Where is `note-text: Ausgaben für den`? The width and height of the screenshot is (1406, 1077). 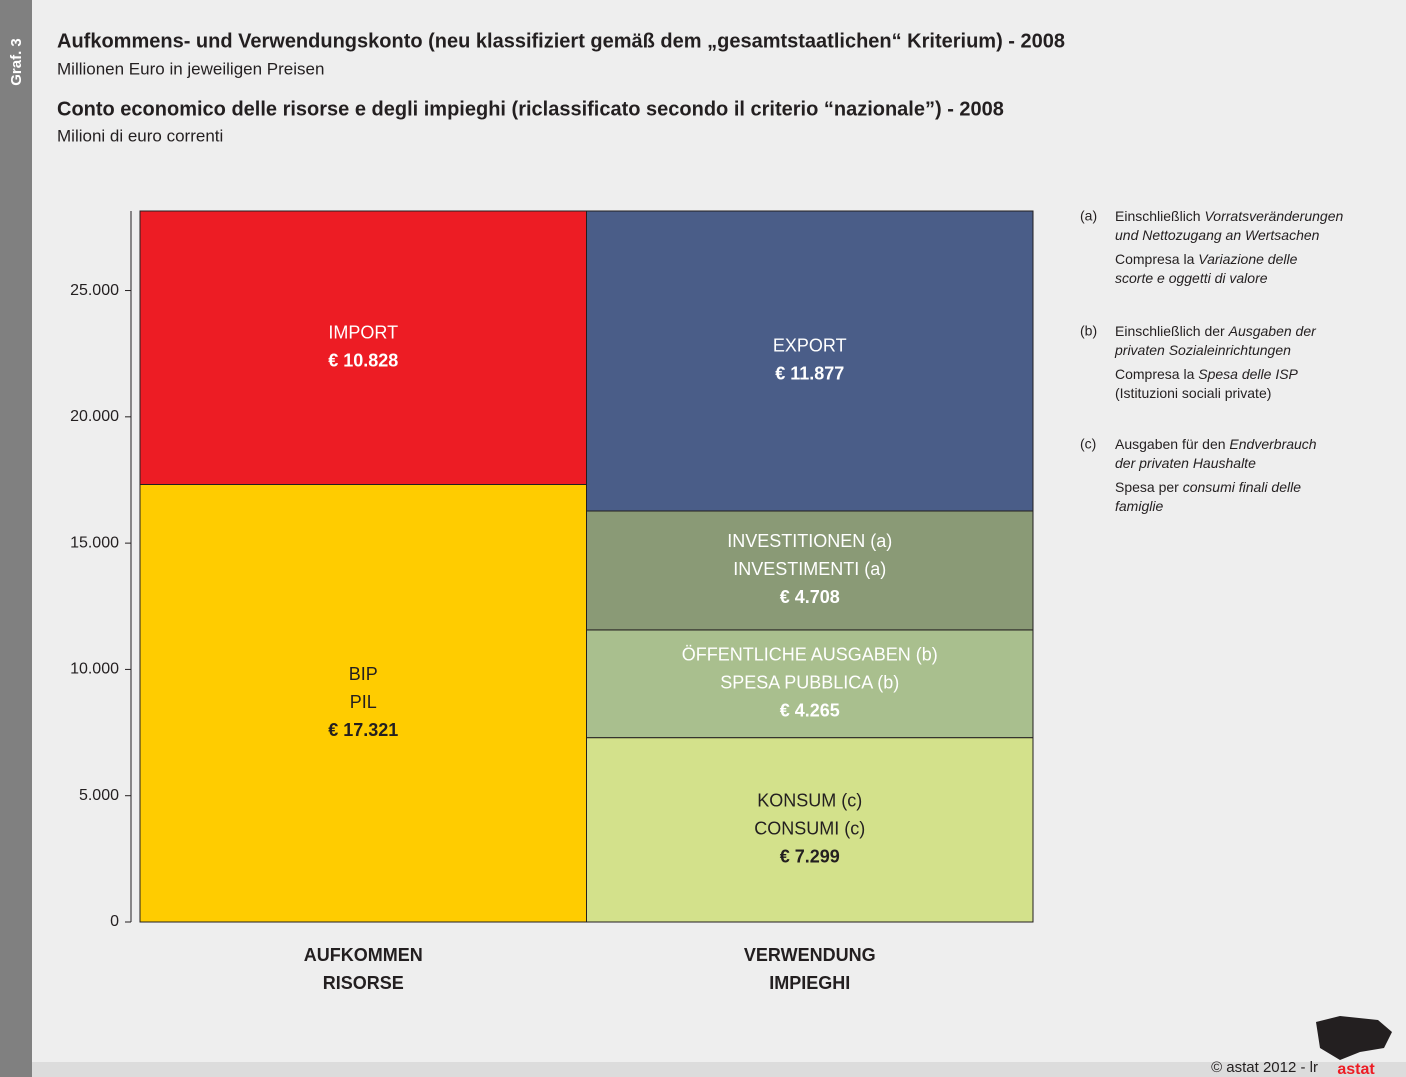
note-text: Ausgaben für den is located at coordinates (1172, 444).